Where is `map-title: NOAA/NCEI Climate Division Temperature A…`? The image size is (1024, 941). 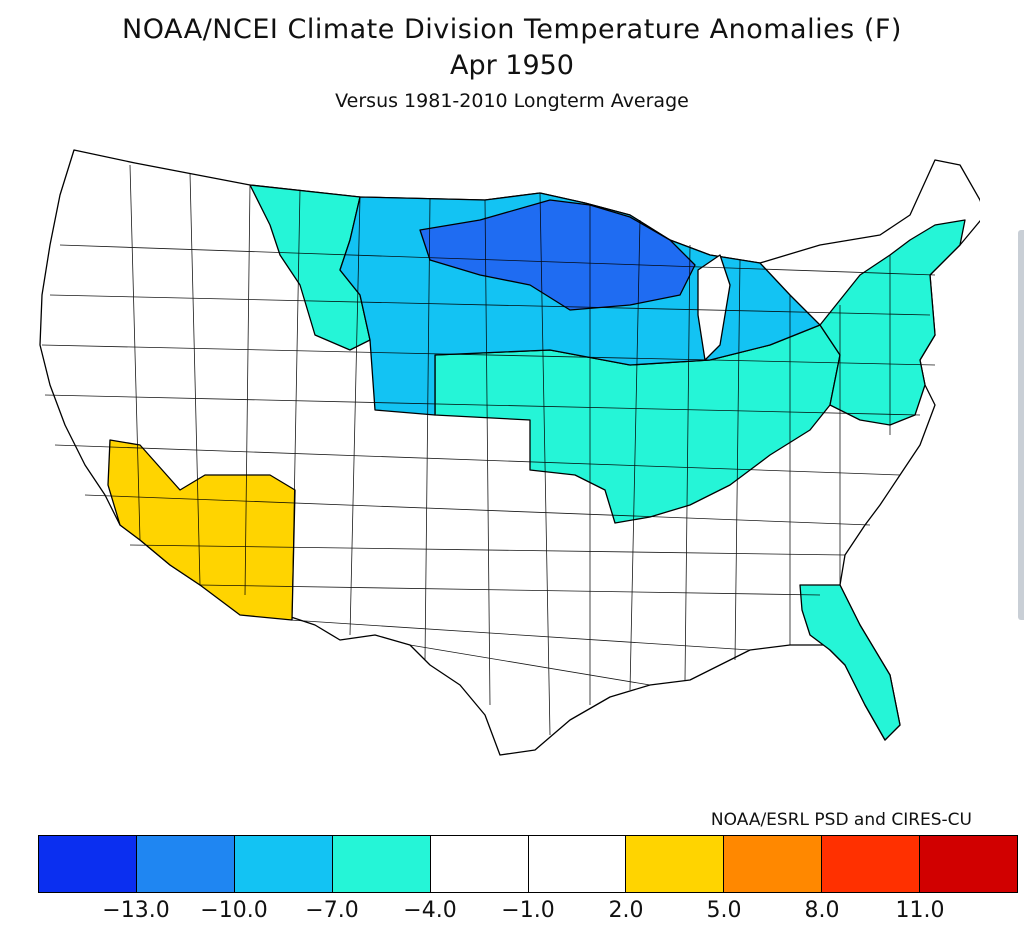
map-title: NOAA/NCEI Climate Division Temperature A… is located at coordinates (512, 29).